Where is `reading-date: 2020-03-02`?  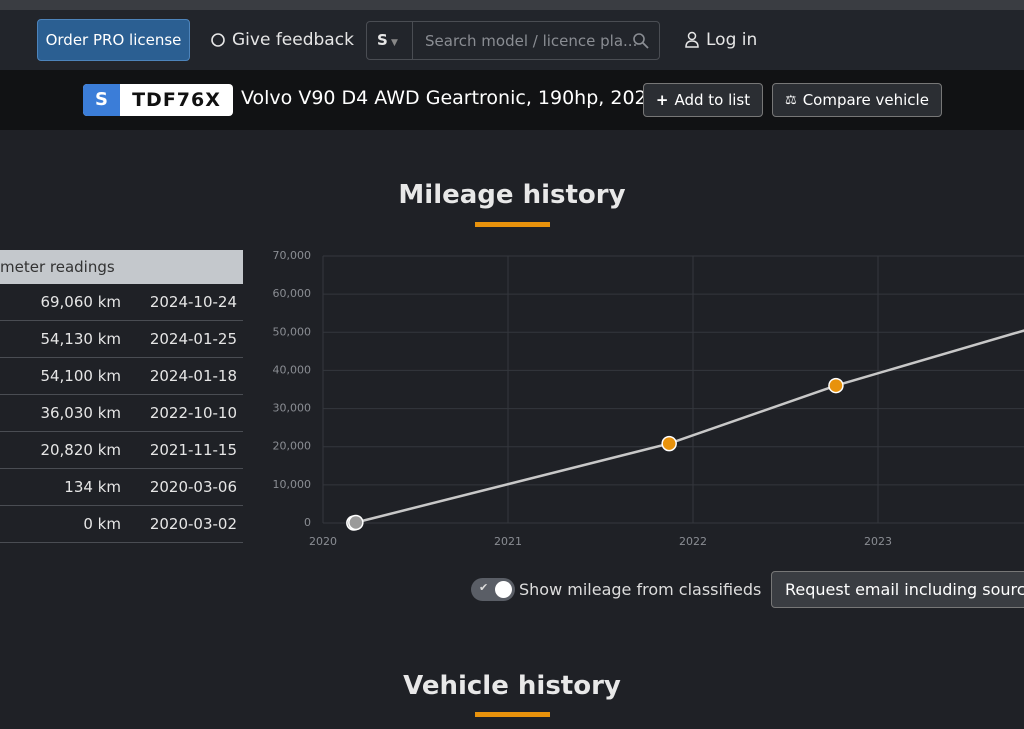
reading-date: 2020-03-02 is located at coordinates (193, 524).